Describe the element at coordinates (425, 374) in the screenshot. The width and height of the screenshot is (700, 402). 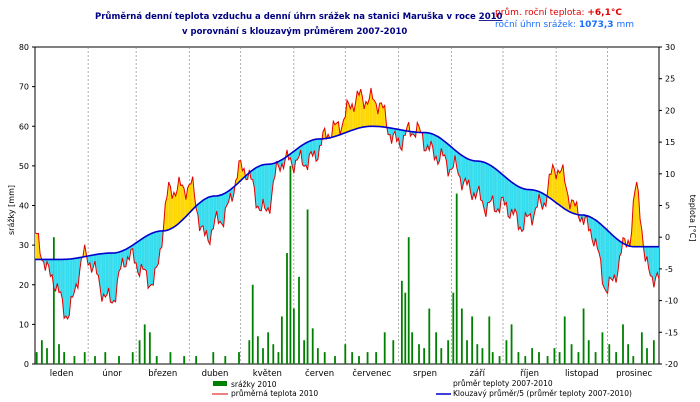
I see `month-label: srpen` at that location.